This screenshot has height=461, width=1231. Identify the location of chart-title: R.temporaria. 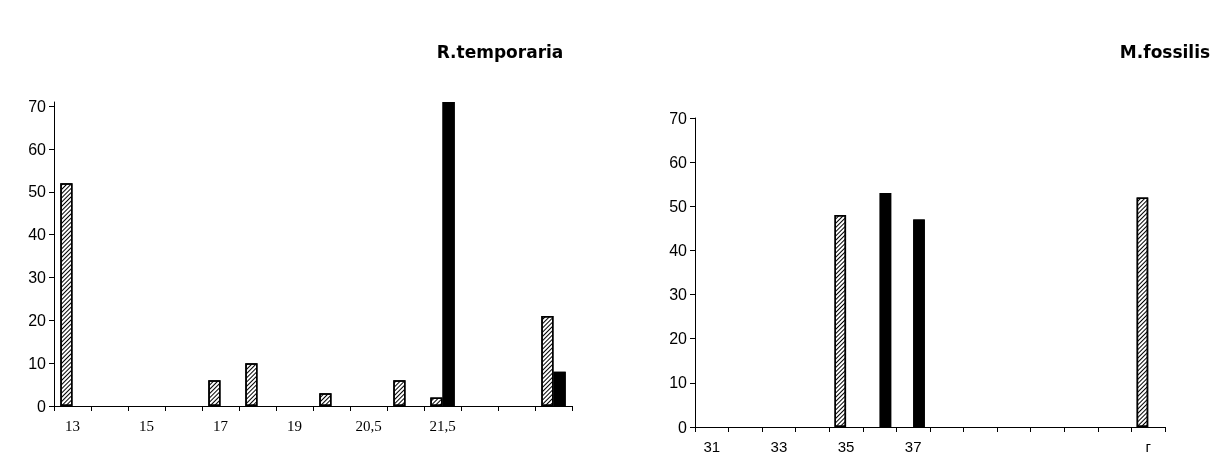
(500, 51).